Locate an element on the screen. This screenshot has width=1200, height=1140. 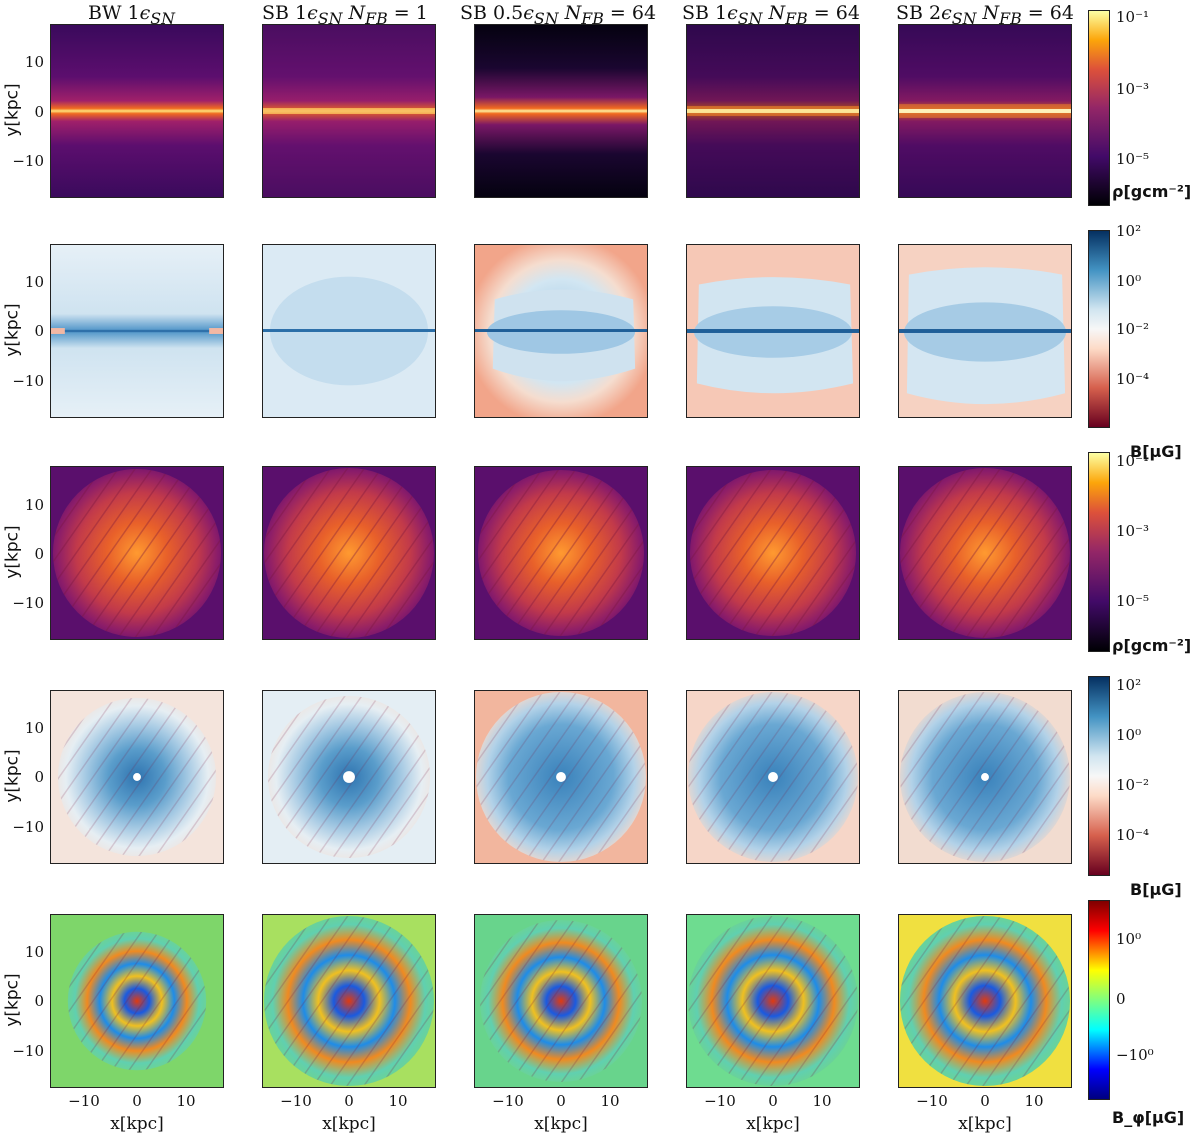
cb5-tick-2: −10⁰ is located at coordinates (1135, 1055).